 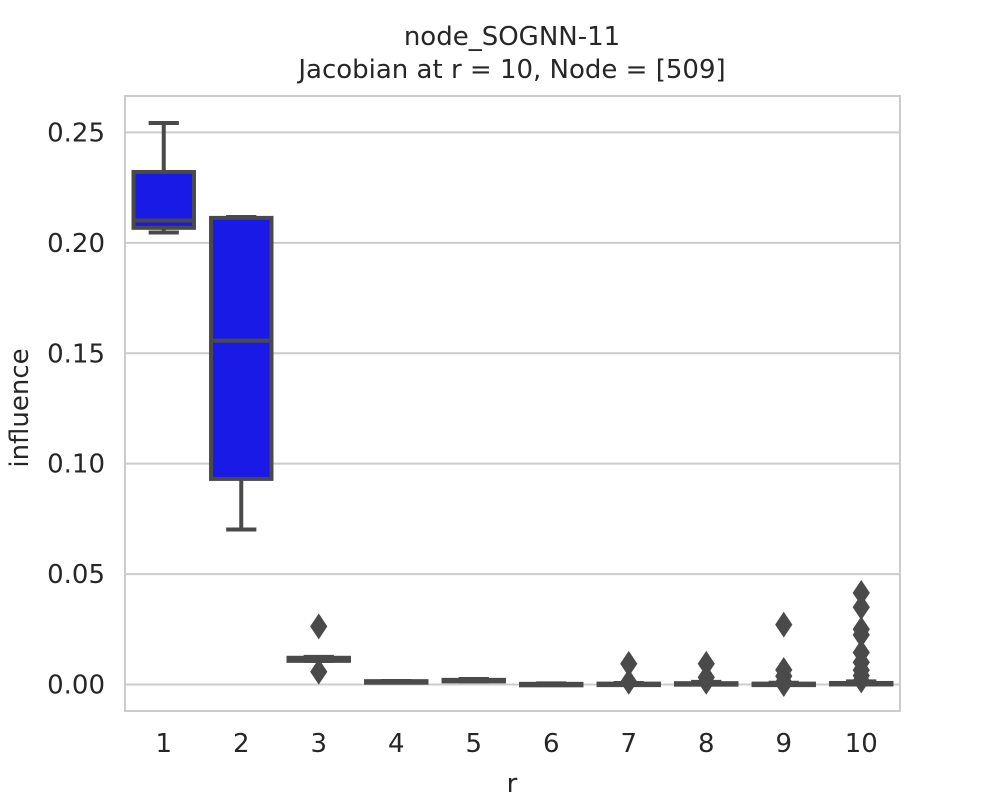 What do you see at coordinates (473, 744) in the screenshot?
I see `x-tick-label: 5` at bounding box center [473, 744].